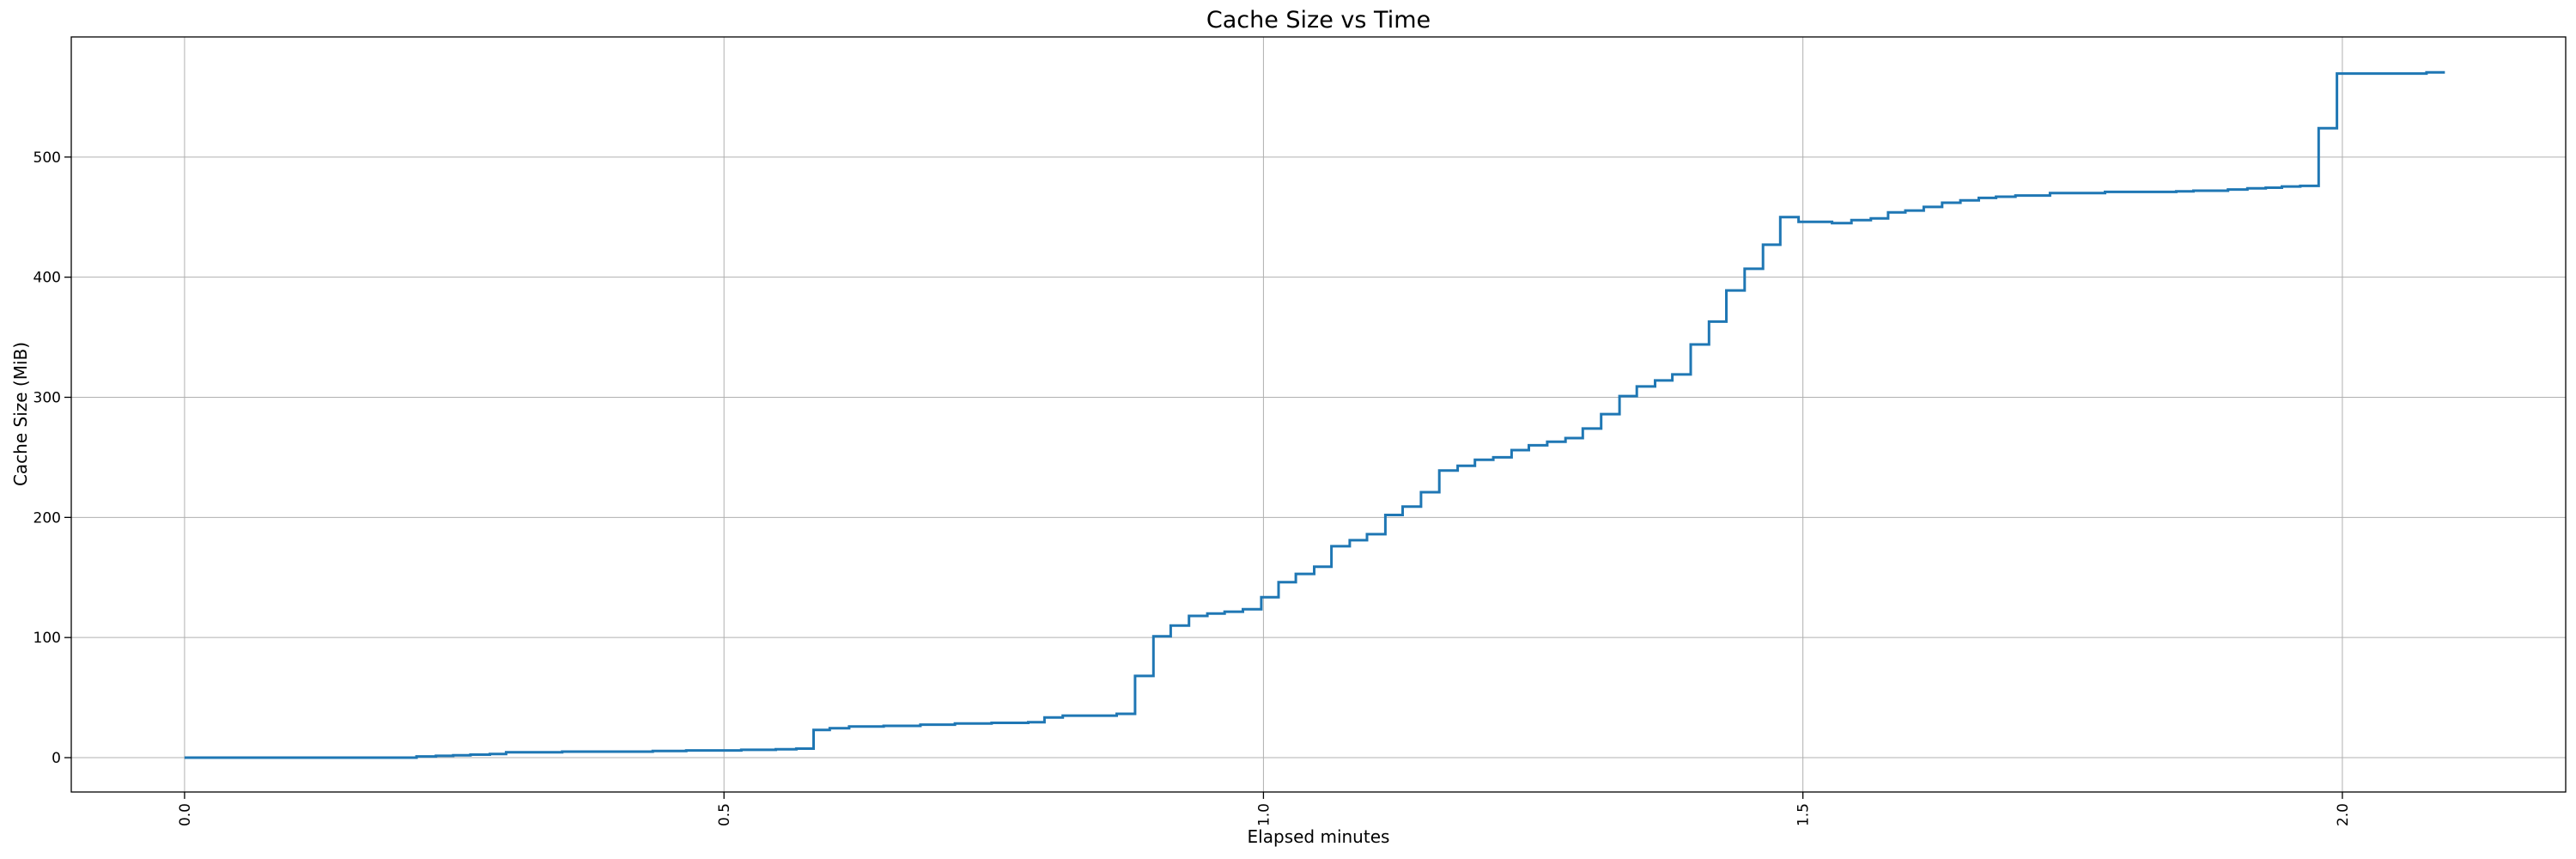 The height and width of the screenshot is (859, 2576). Describe the element at coordinates (1319, 20) in the screenshot. I see `chart-title: Cache Size vs Time` at that location.